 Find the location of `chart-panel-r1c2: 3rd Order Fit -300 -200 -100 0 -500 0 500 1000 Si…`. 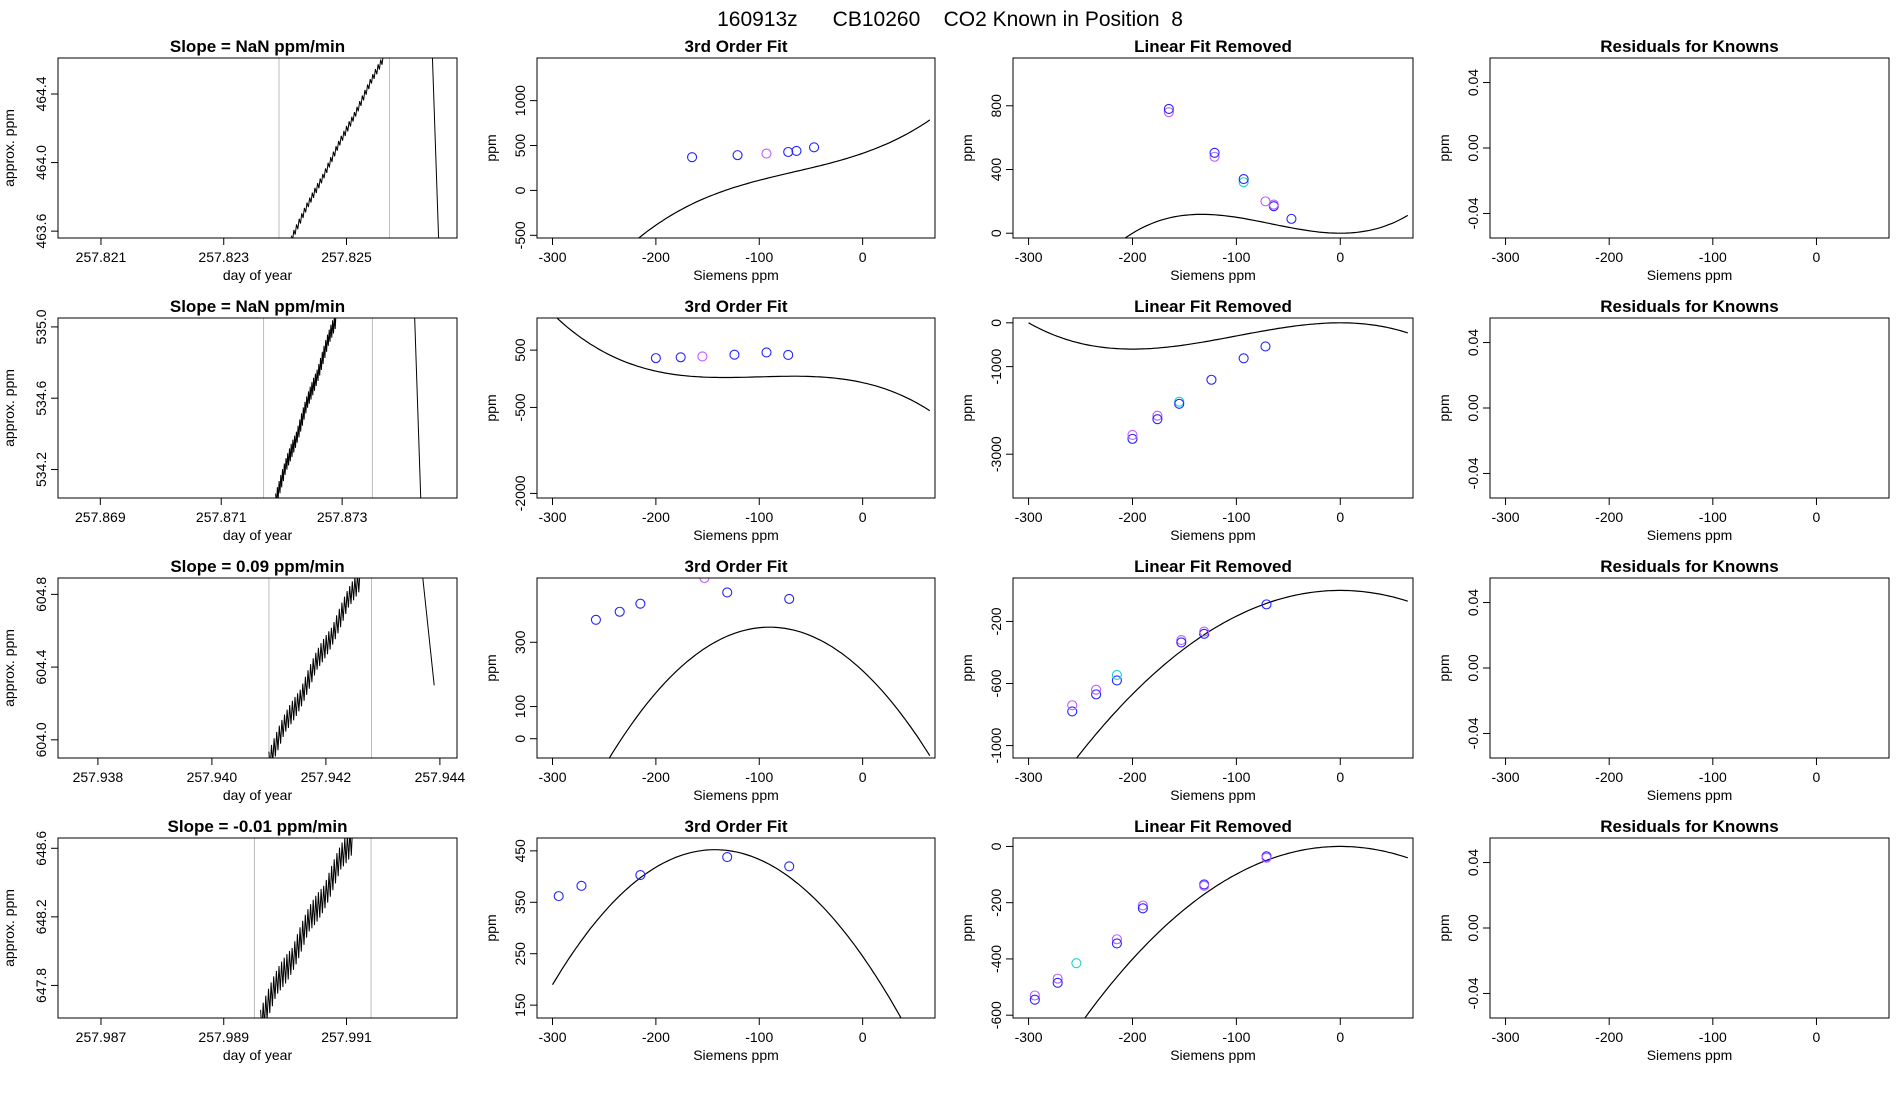

chart-panel-r1c2: 3rd Order Fit -300 -200 -100 0 -500 0 500 1000 Si… is located at coordinates (709, 160).